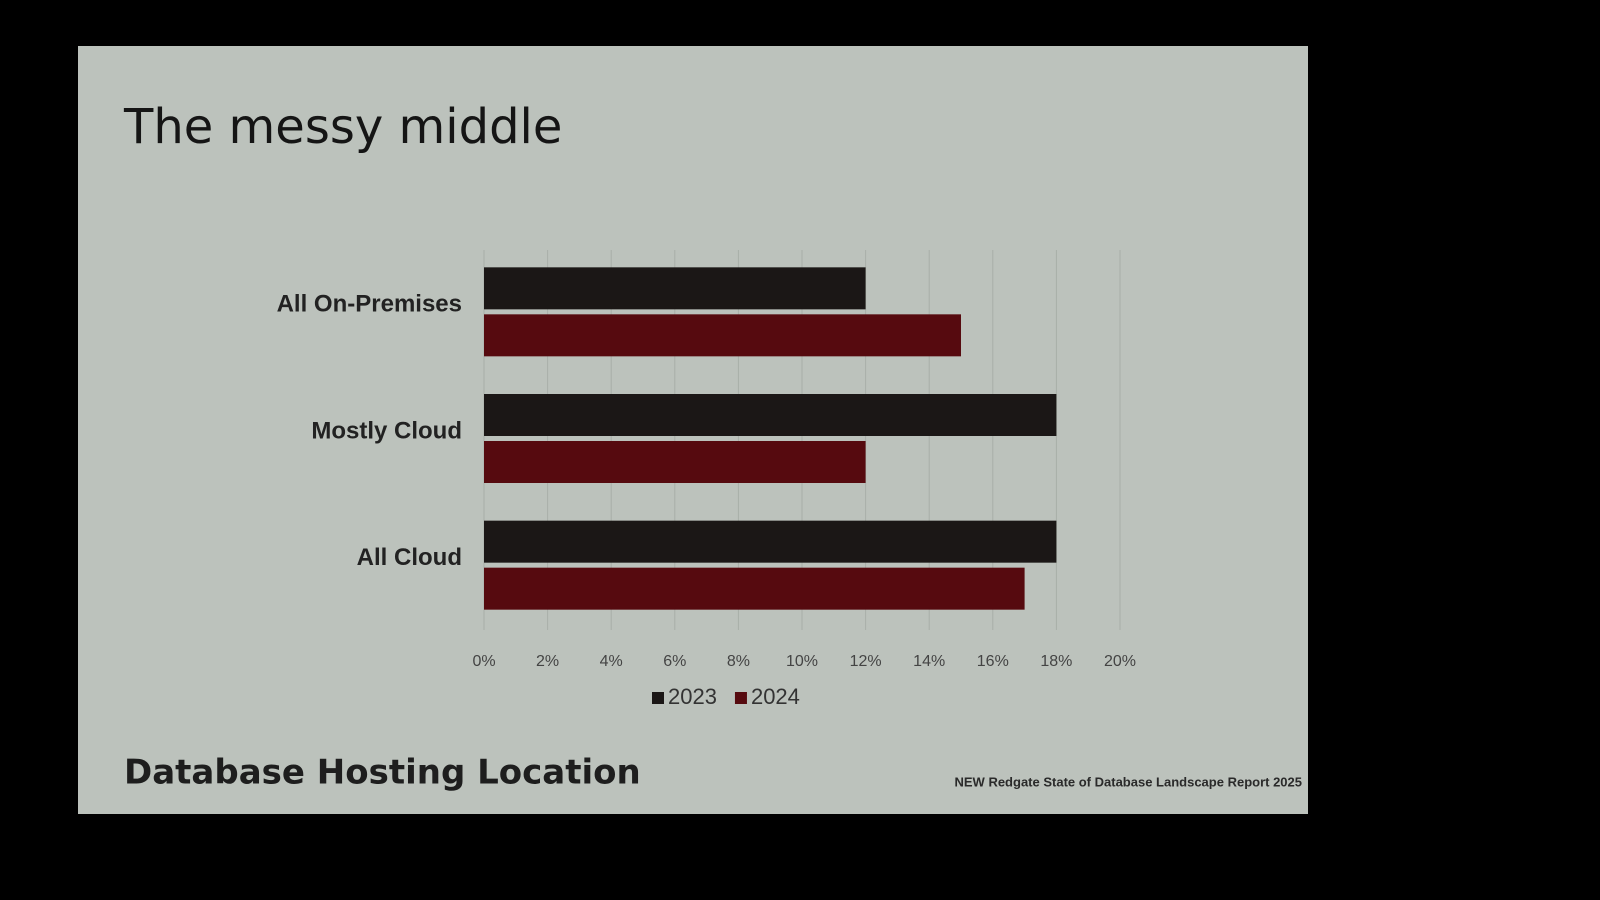 The height and width of the screenshot is (900, 1600). What do you see at coordinates (993, 661) in the screenshot?
I see `x-tick-label: 16%` at bounding box center [993, 661].